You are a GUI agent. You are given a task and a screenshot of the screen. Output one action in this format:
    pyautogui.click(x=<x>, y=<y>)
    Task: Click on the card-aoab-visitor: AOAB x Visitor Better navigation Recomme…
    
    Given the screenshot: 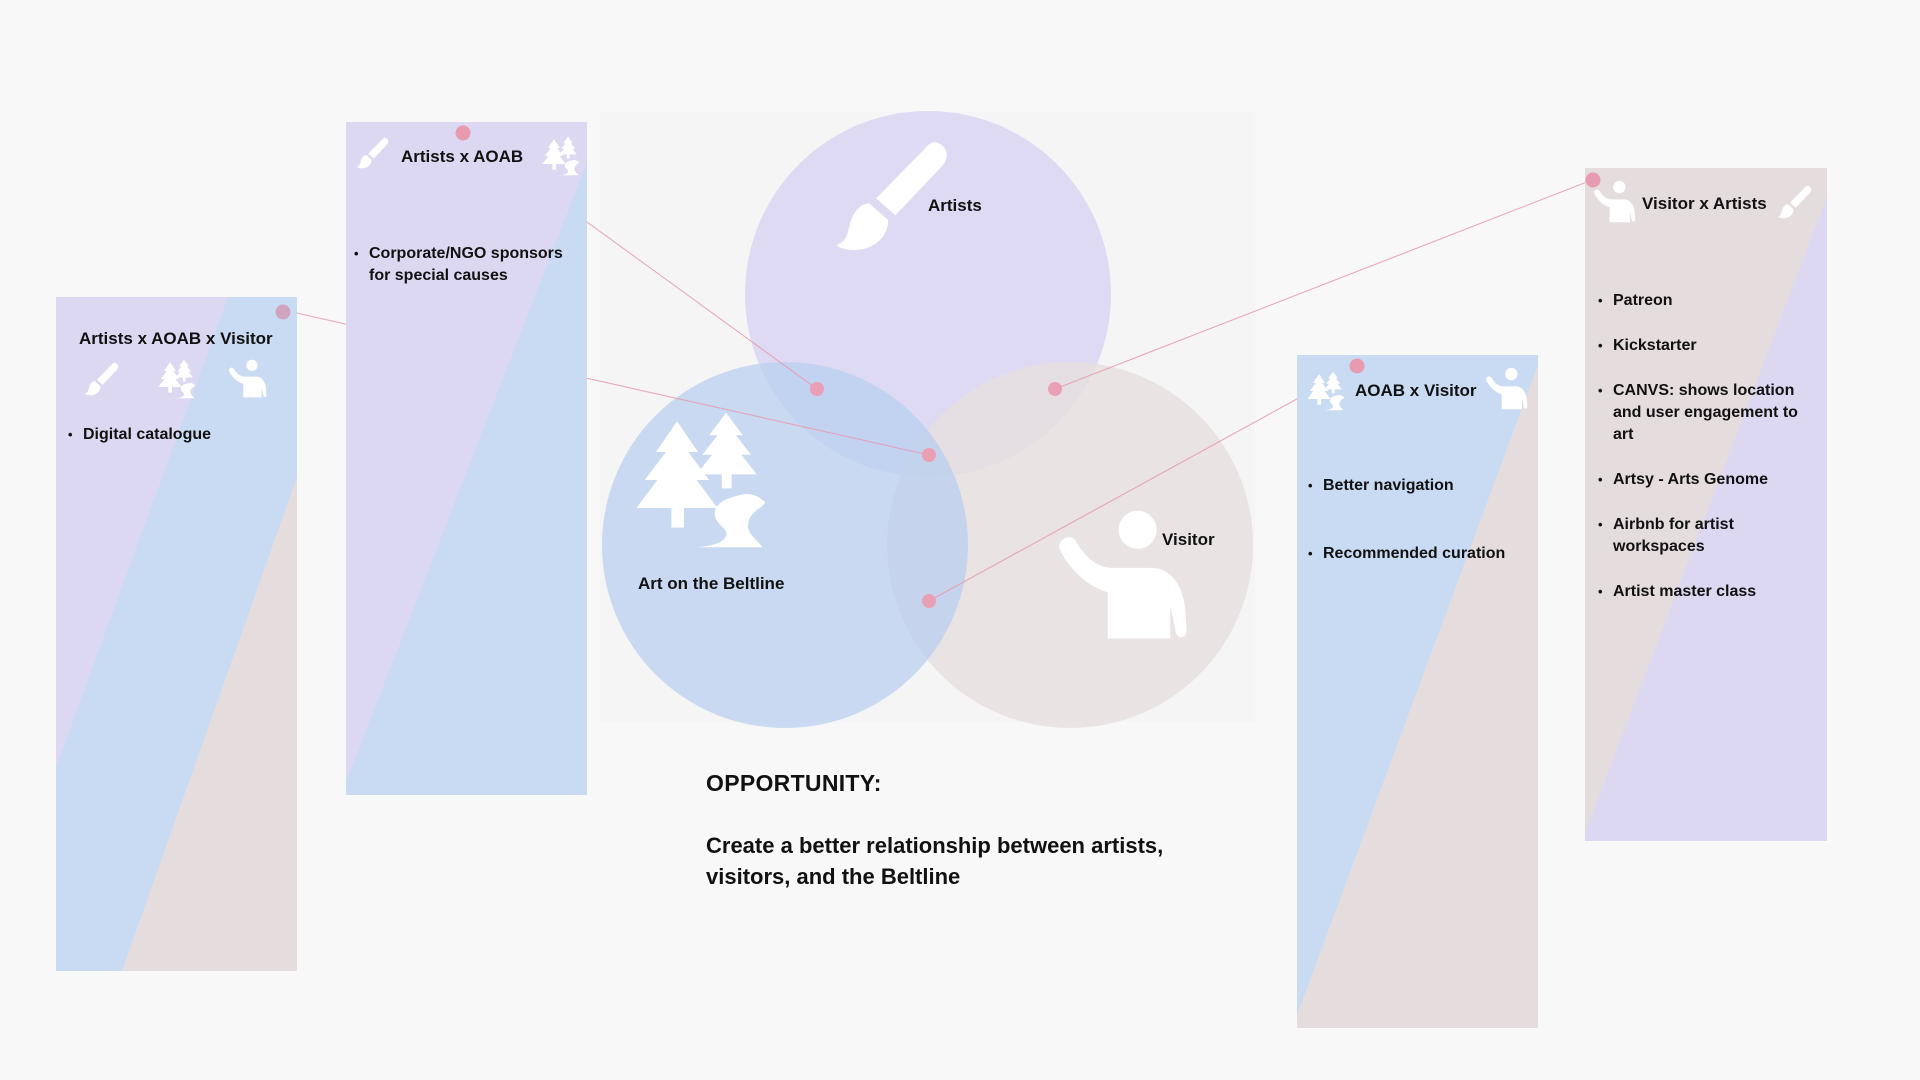 What is the action you would take?
    pyautogui.click(x=1417, y=691)
    